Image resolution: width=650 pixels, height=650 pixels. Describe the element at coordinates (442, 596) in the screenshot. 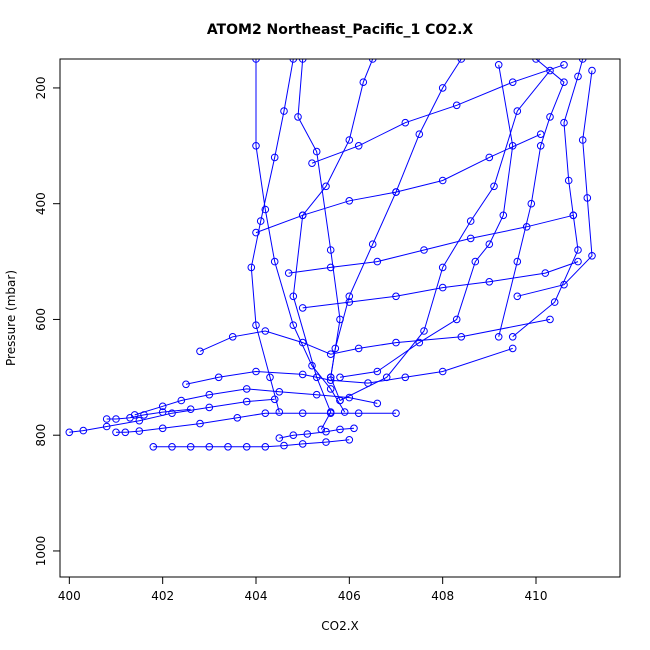

I see `x-tick-label: 408` at that location.